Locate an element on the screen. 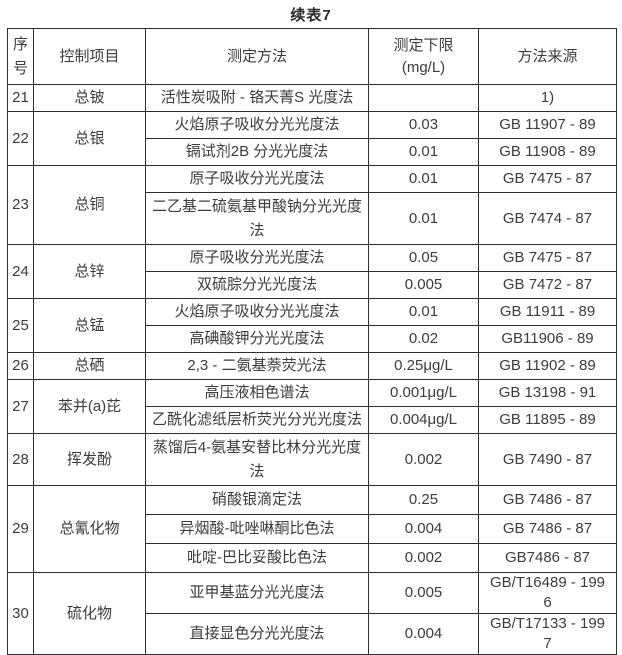  row-no: 30 is located at coordinates (20, 613).